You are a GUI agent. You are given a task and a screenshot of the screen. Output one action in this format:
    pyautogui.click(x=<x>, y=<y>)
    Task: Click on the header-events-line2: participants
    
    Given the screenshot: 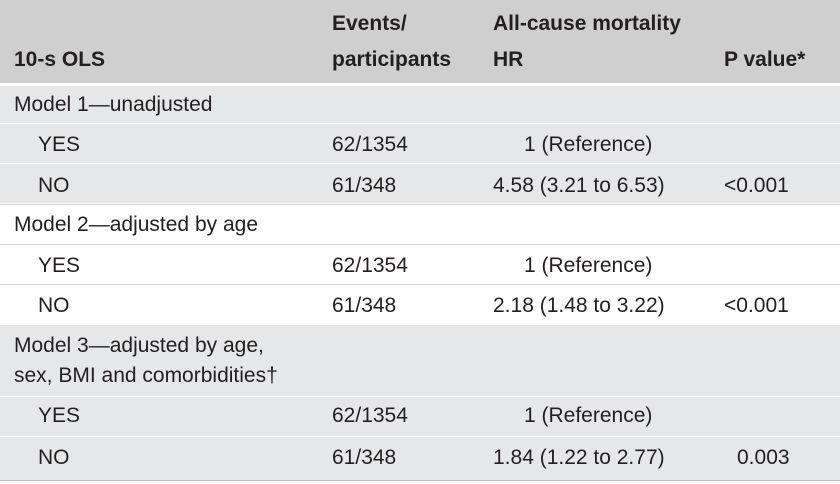 What is the action you would take?
    pyautogui.click(x=392, y=59)
    